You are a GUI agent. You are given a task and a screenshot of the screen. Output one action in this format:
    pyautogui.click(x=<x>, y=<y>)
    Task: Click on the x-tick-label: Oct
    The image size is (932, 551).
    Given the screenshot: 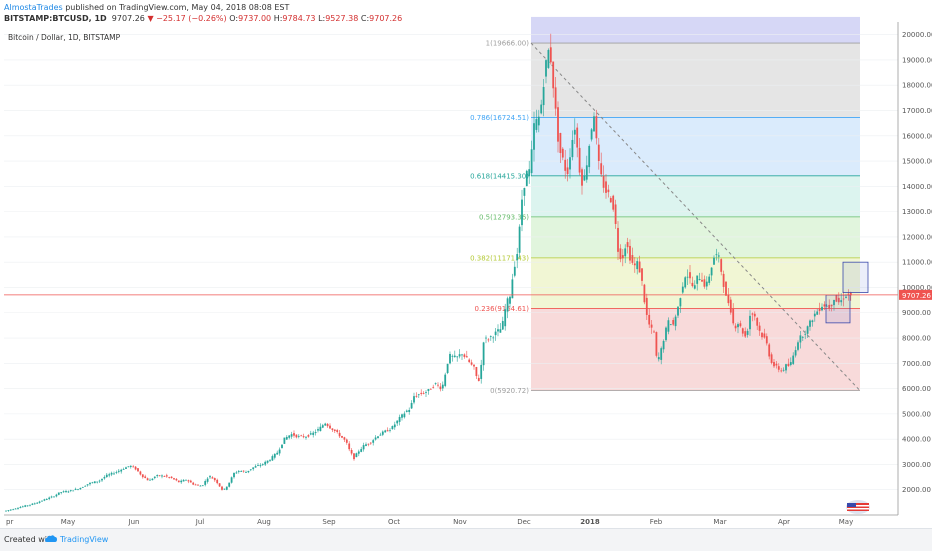 What is the action you would take?
    pyautogui.click(x=394, y=522)
    